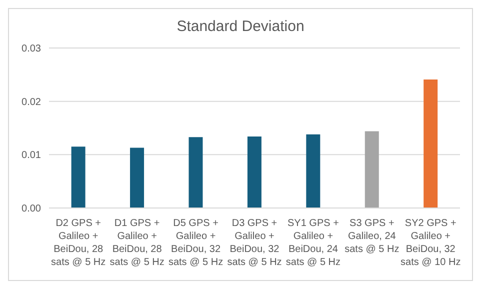 Image resolution: width=481 pixels, height=289 pixels. I want to click on x-tick-label: D1 GPS + Galileo + BeiDou, 28 sats @ 5 Hz, so click(137, 243).